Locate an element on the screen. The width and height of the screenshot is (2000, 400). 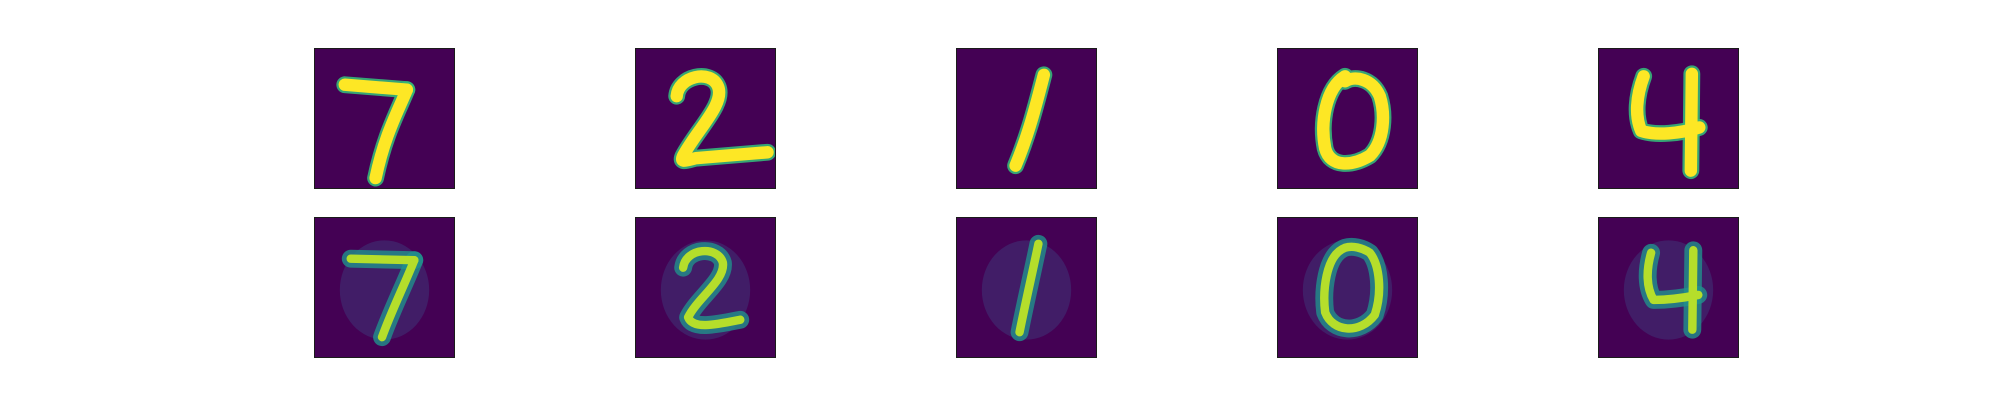
original-digit-0-image is located at coordinates (1347, 118).